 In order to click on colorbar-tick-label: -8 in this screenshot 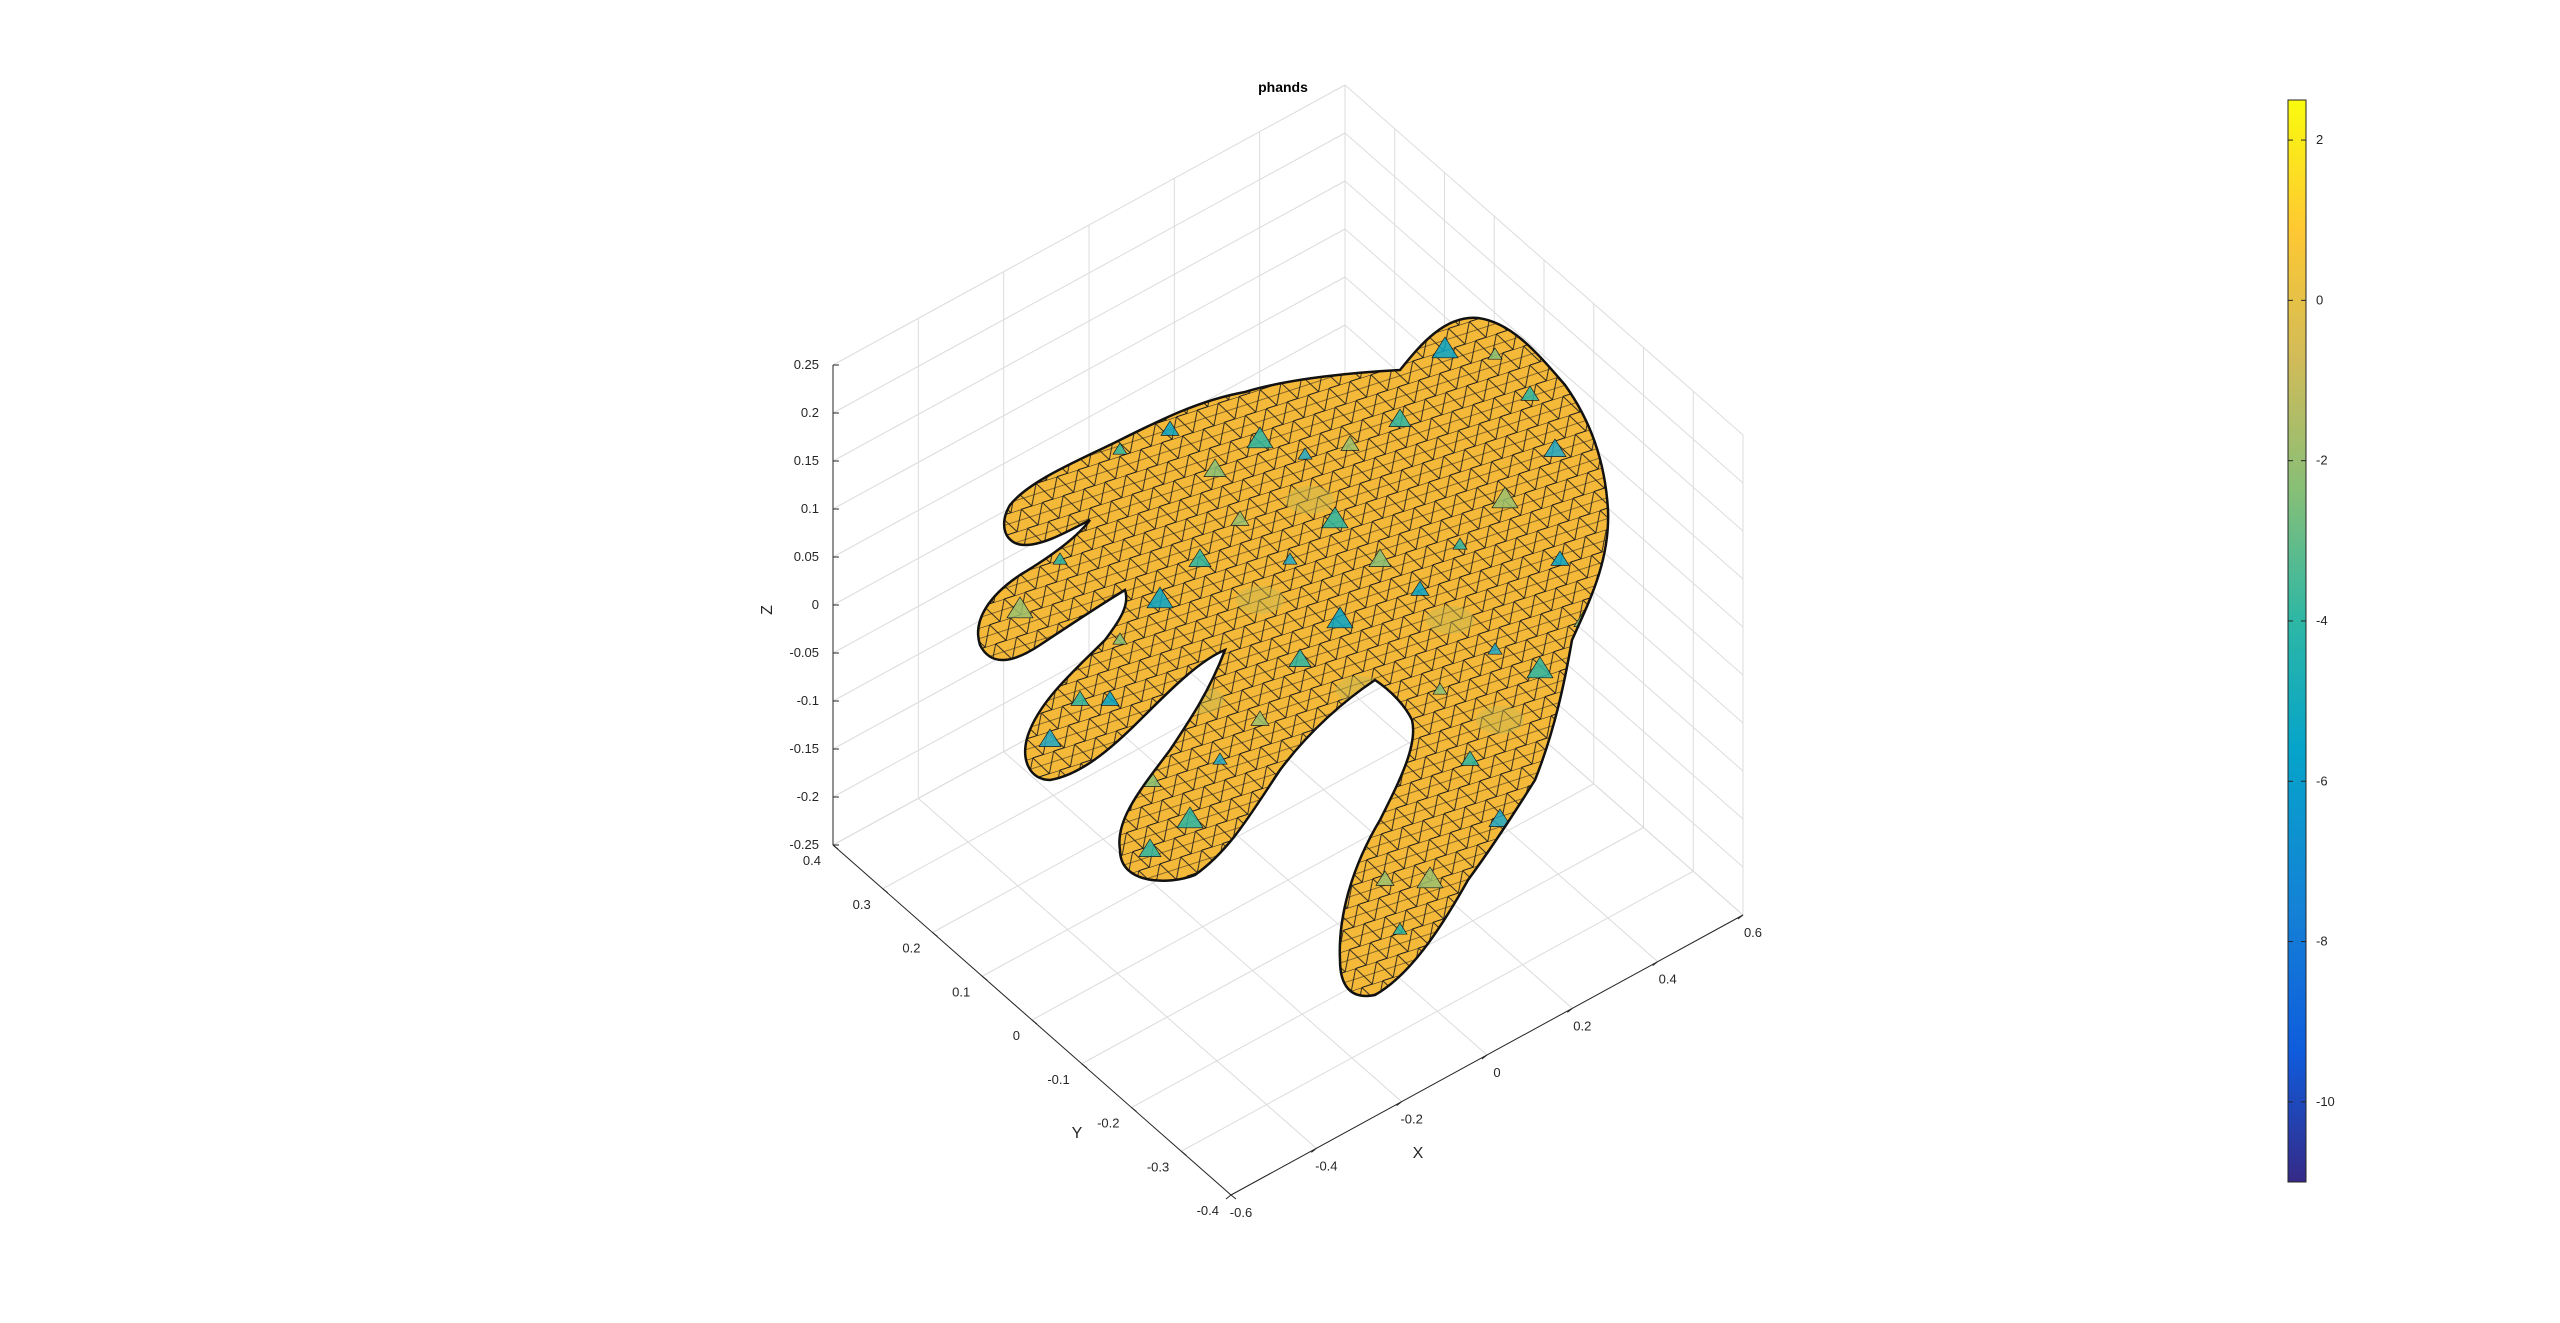, I will do `click(2322, 941)`.